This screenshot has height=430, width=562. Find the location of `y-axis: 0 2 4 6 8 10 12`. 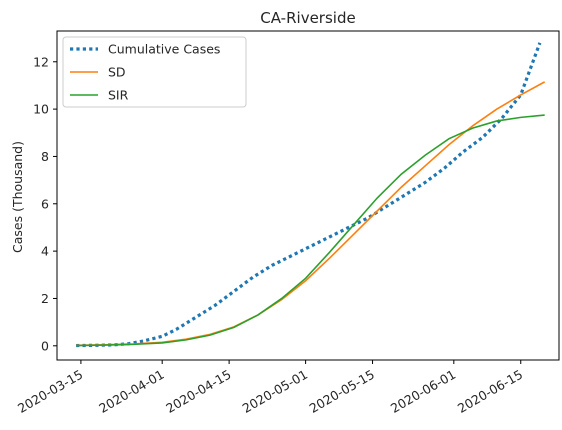

y-axis: 0 2 4 6 8 10 12 is located at coordinates (45, 203).